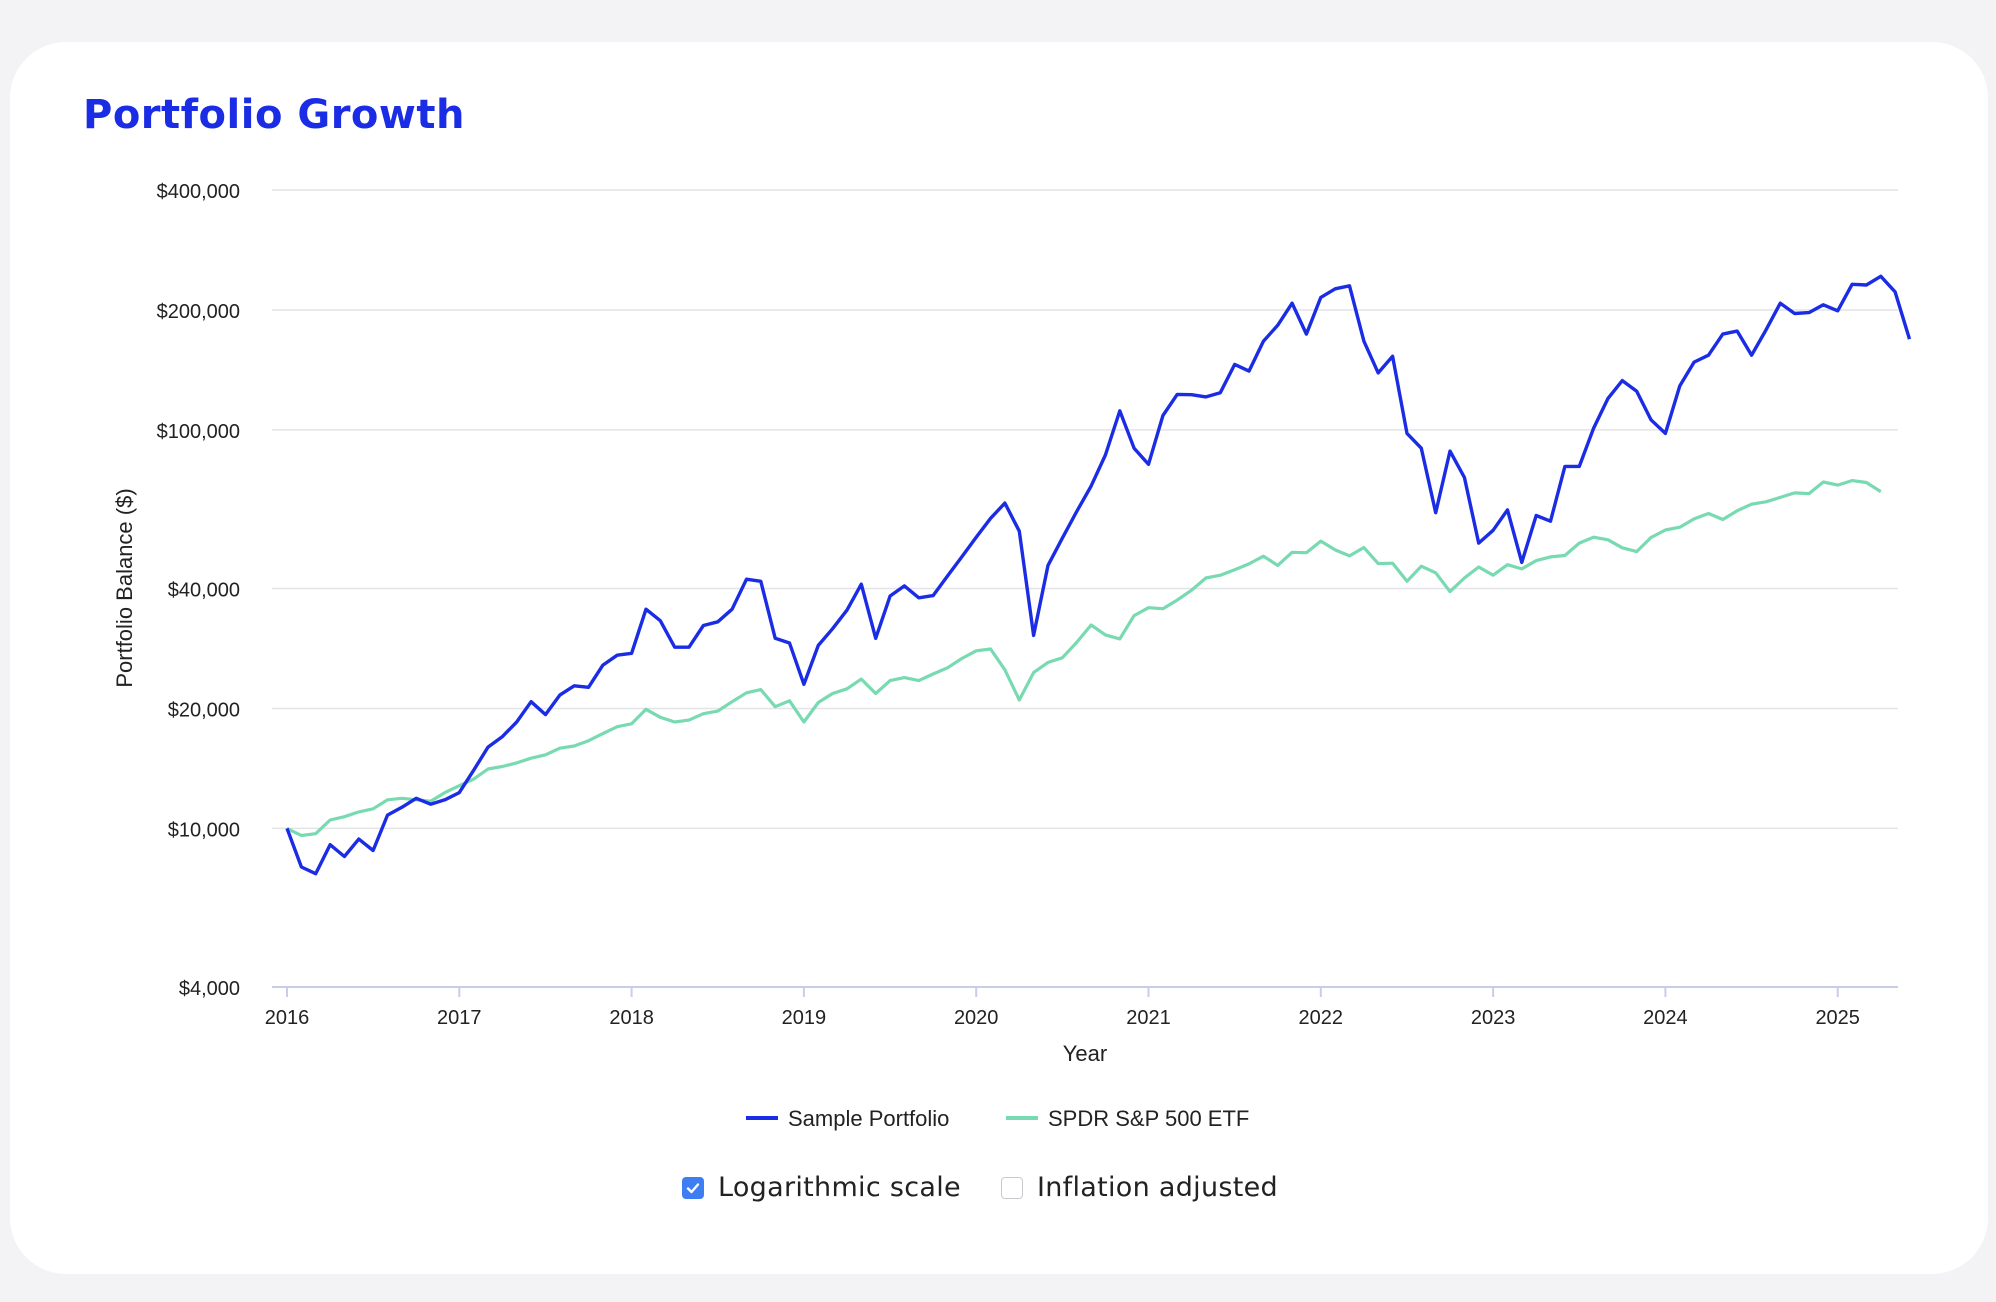 Image resolution: width=1996 pixels, height=1302 pixels. Describe the element at coordinates (804, 1018) in the screenshot. I see `x-tick-label: 2019` at that location.